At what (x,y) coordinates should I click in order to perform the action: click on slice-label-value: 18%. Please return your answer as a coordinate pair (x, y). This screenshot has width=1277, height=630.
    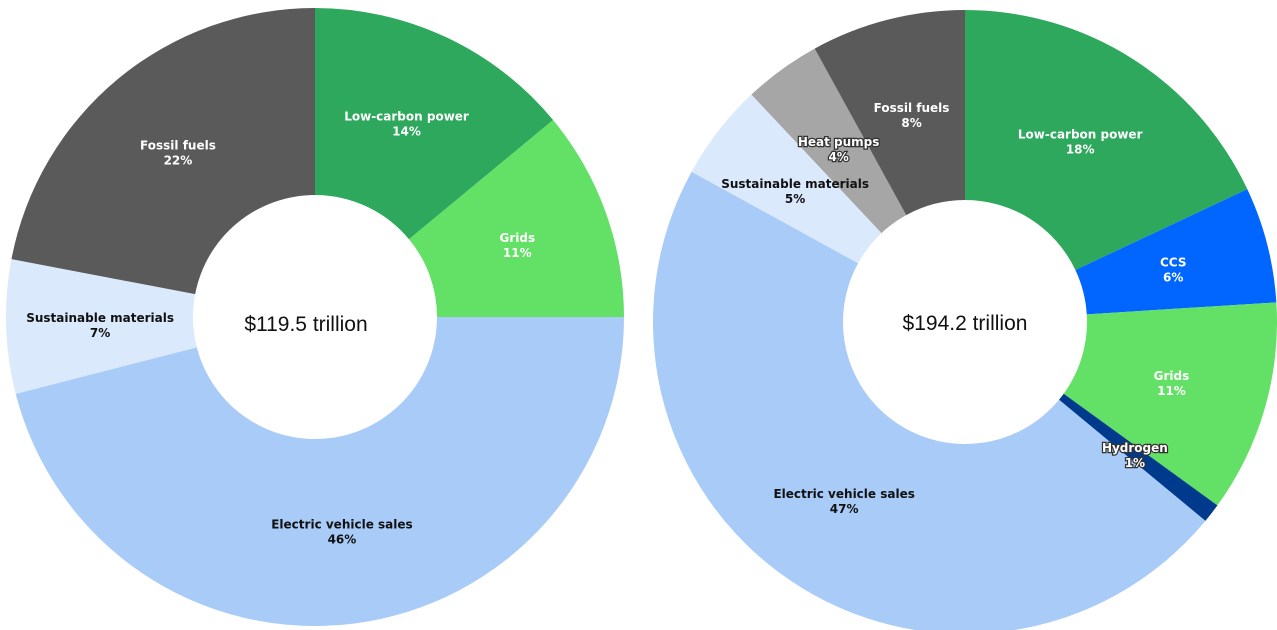
    Looking at the image, I should click on (1080, 149).